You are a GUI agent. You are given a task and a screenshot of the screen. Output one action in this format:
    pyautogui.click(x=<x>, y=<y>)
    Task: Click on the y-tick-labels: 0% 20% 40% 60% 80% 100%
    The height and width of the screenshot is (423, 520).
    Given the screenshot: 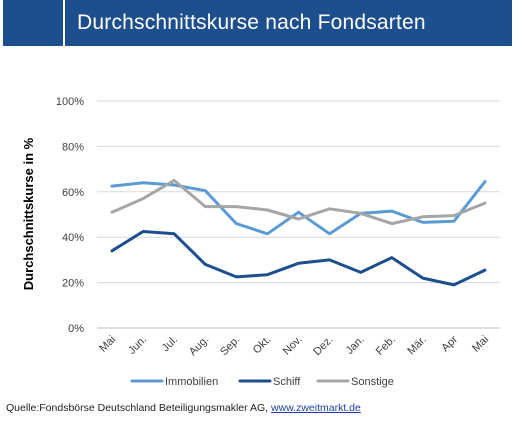 What is the action you would take?
    pyautogui.click(x=70, y=215)
    